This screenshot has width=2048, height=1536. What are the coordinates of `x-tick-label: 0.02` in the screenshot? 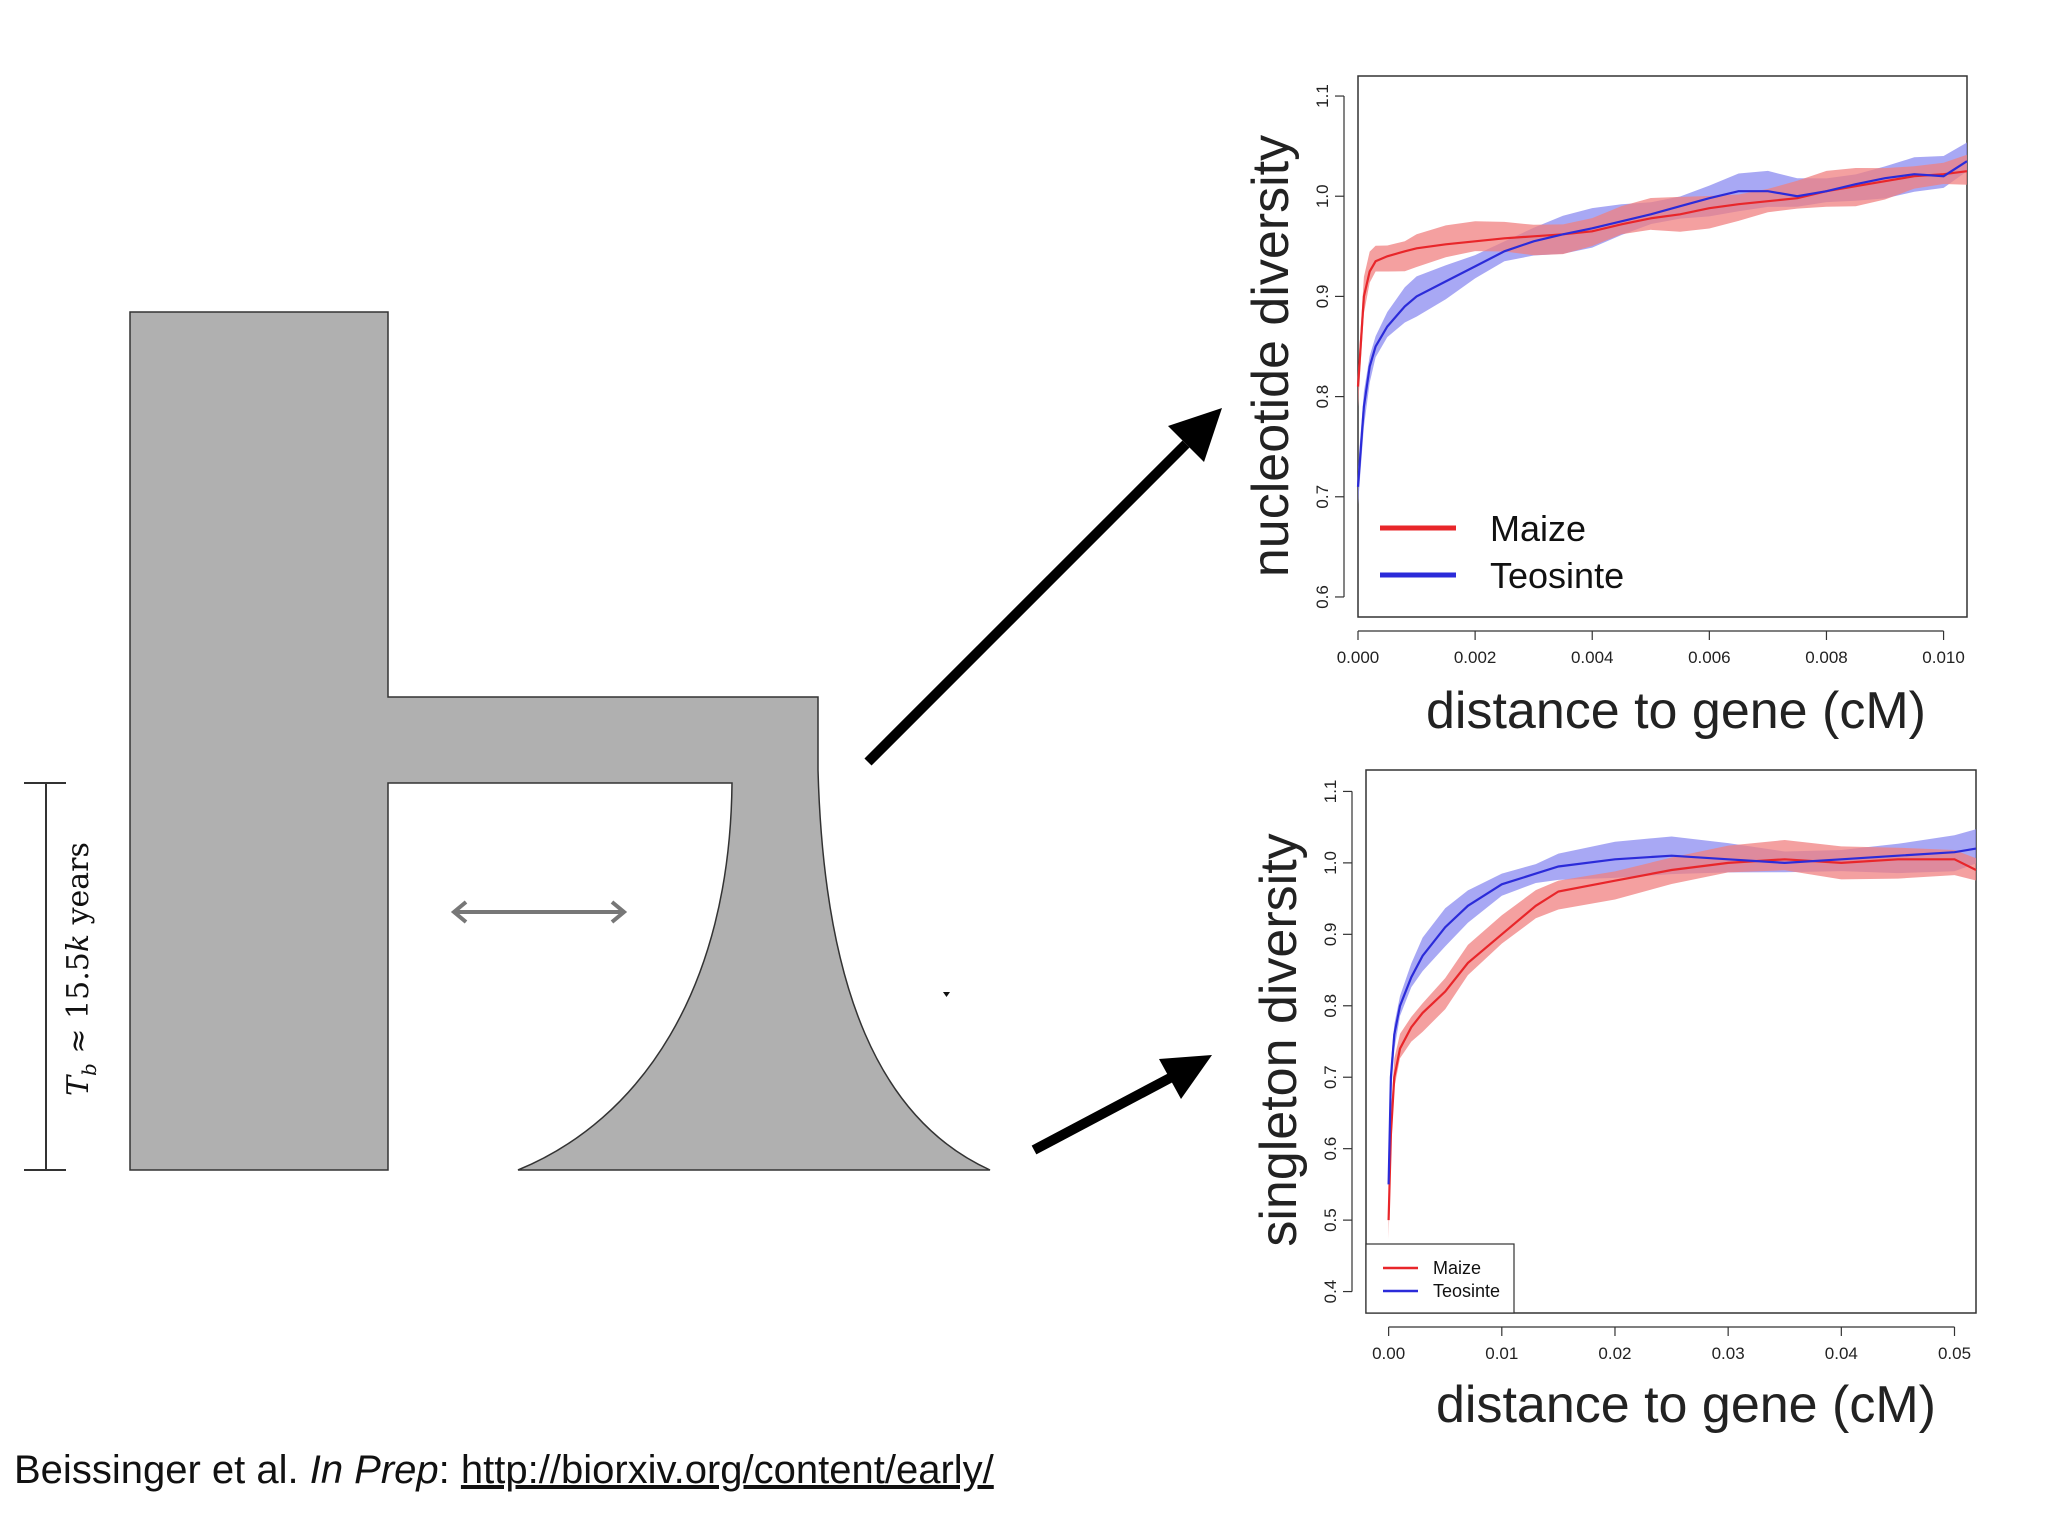 It's located at (1614, 1353).